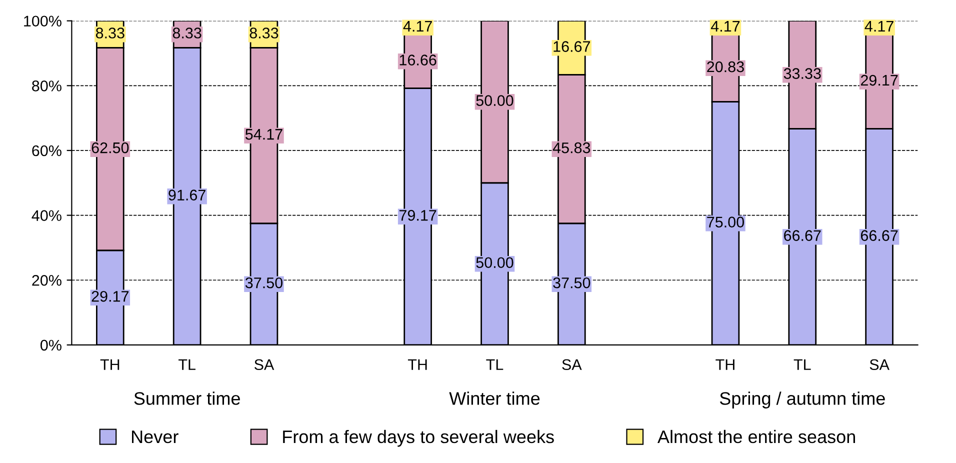 This screenshot has width=956, height=463. Describe the element at coordinates (725, 66) in the screenshot. I see `data-label: 20.83` at that location.